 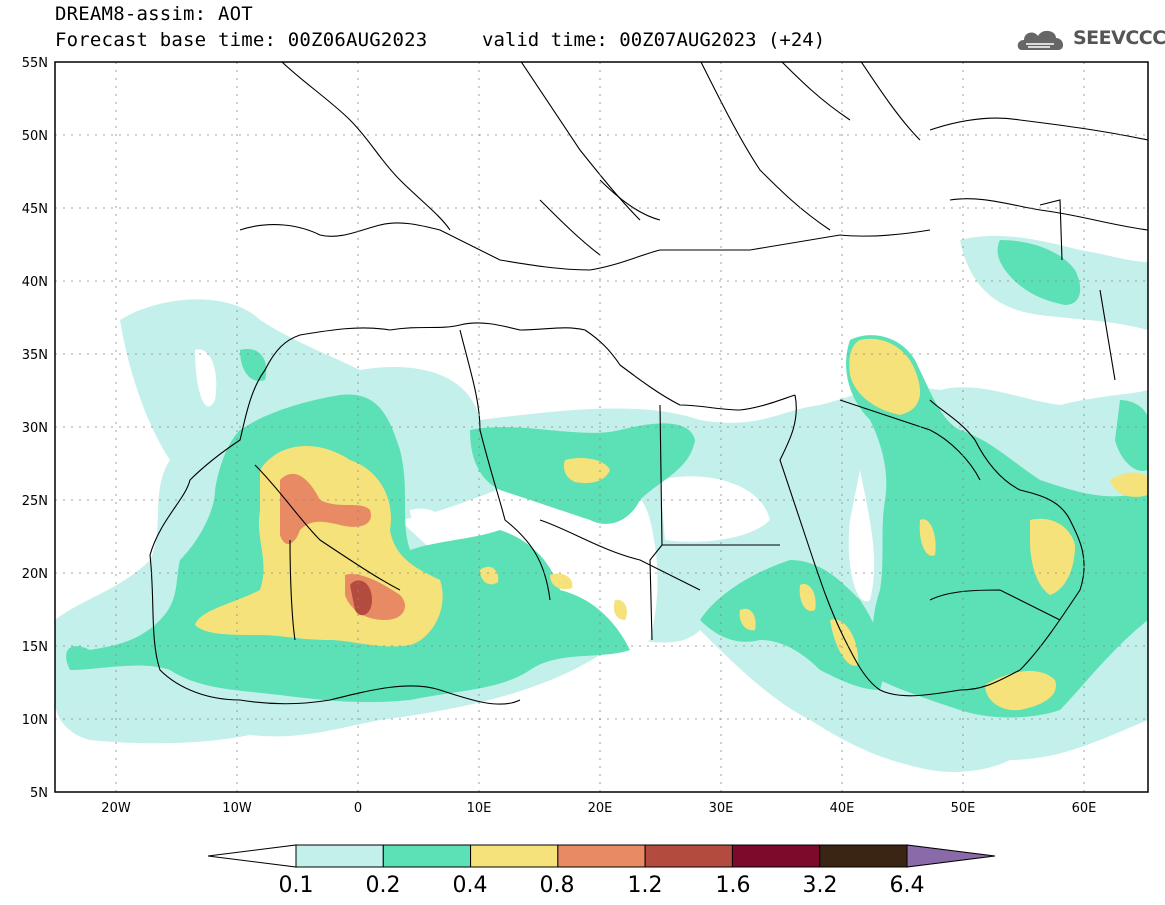 What do you see at coordinates (35, 574) in the screenshot?
I see `lat-label: 20N` at bounding box center [35, 574].